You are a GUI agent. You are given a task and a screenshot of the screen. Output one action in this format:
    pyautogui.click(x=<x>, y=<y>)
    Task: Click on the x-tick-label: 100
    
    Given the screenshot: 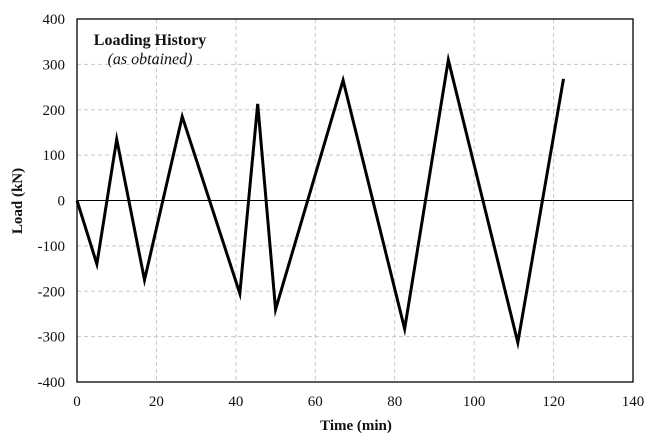 What is the action you would take?
    pyautogui.click(x=474, y=402)
    